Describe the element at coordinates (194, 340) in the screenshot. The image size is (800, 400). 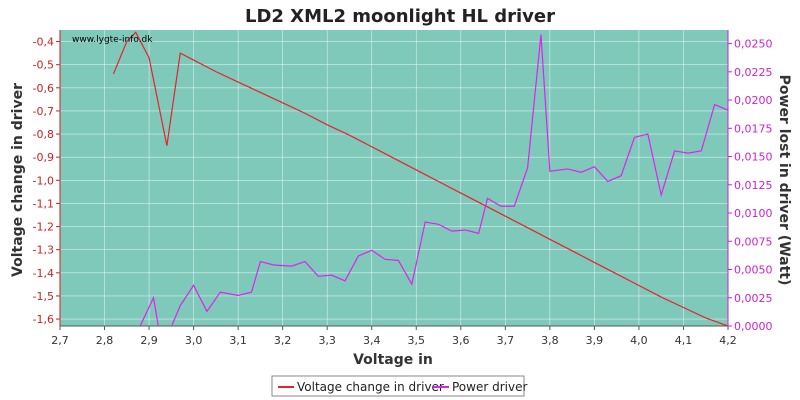
I see `x-tick-label: 3,0` at that location.